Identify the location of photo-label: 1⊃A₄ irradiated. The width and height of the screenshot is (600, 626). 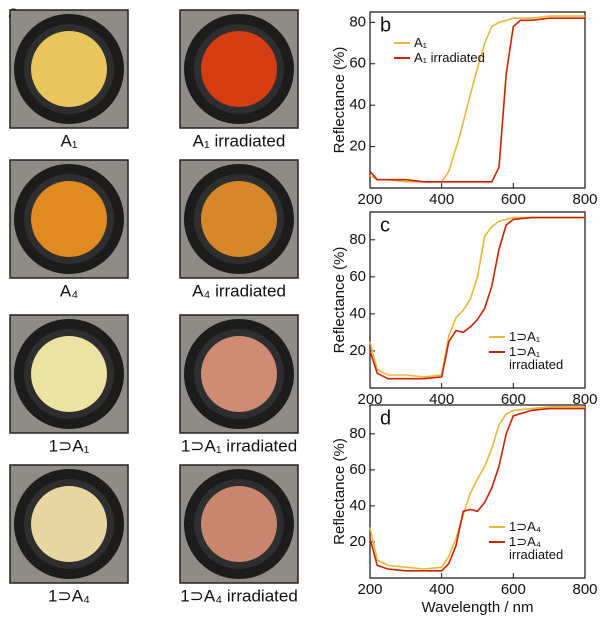
(239, 595).